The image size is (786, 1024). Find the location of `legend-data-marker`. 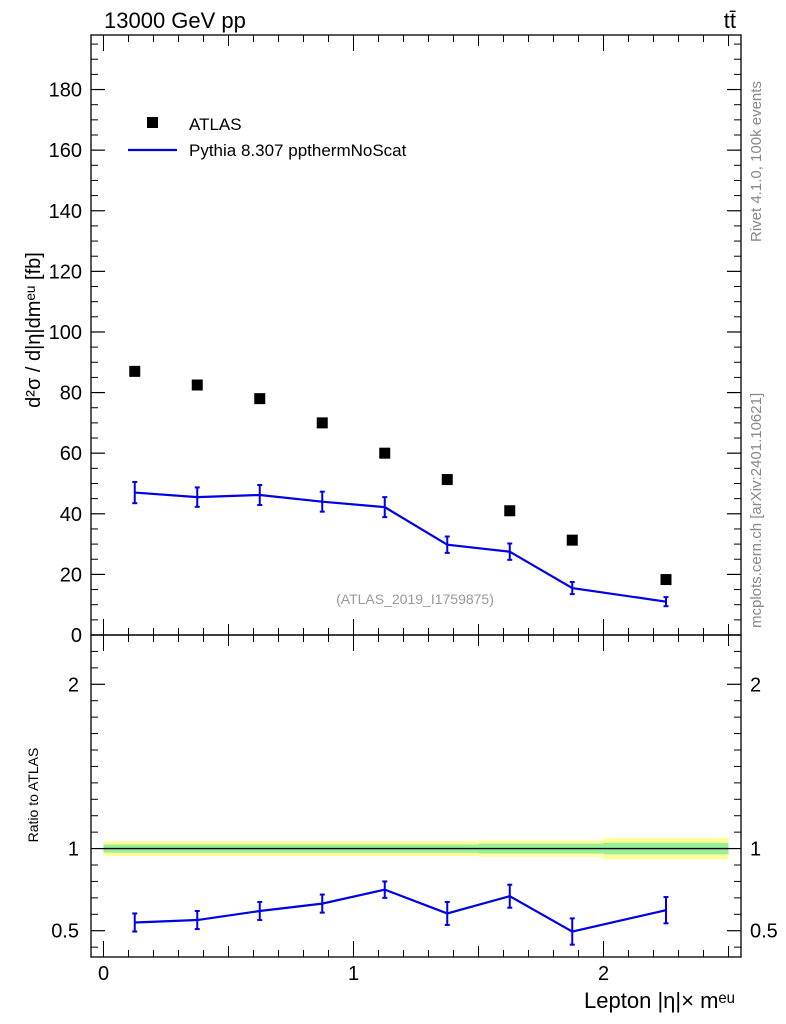

legend-data-marker is located at coordinates (152, 122).